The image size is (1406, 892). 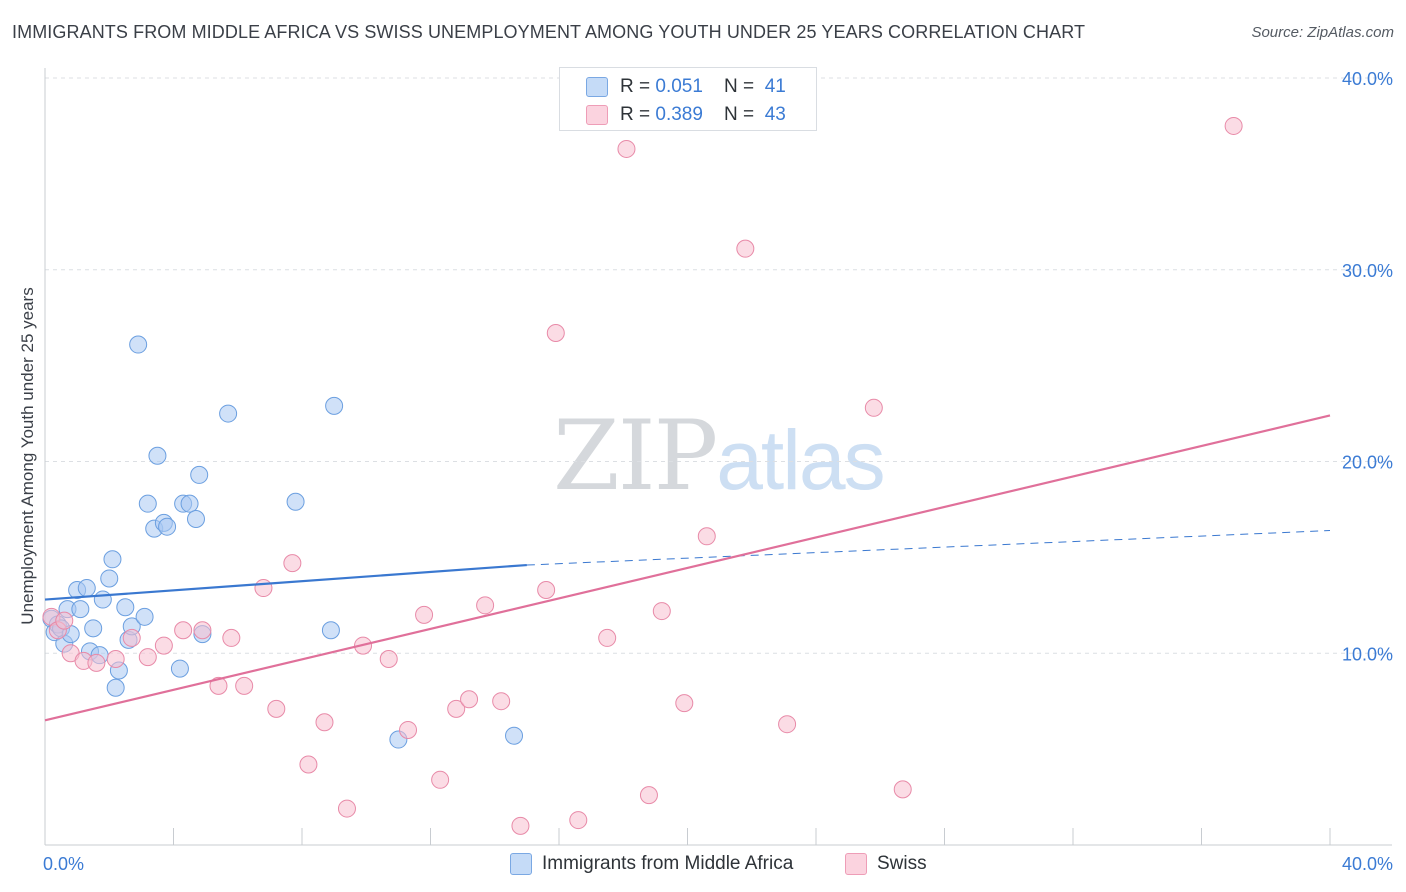 I want to click on legend-stats-swiss: R = 0.389 N = 43, so click(x=703, y=115).